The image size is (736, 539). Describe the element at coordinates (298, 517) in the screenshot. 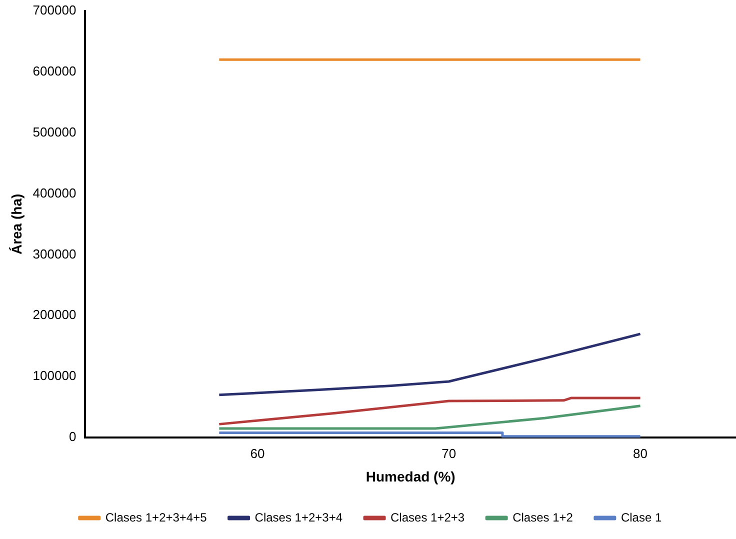

I see `legend-label: Clases 1+2+3+4` at that location.